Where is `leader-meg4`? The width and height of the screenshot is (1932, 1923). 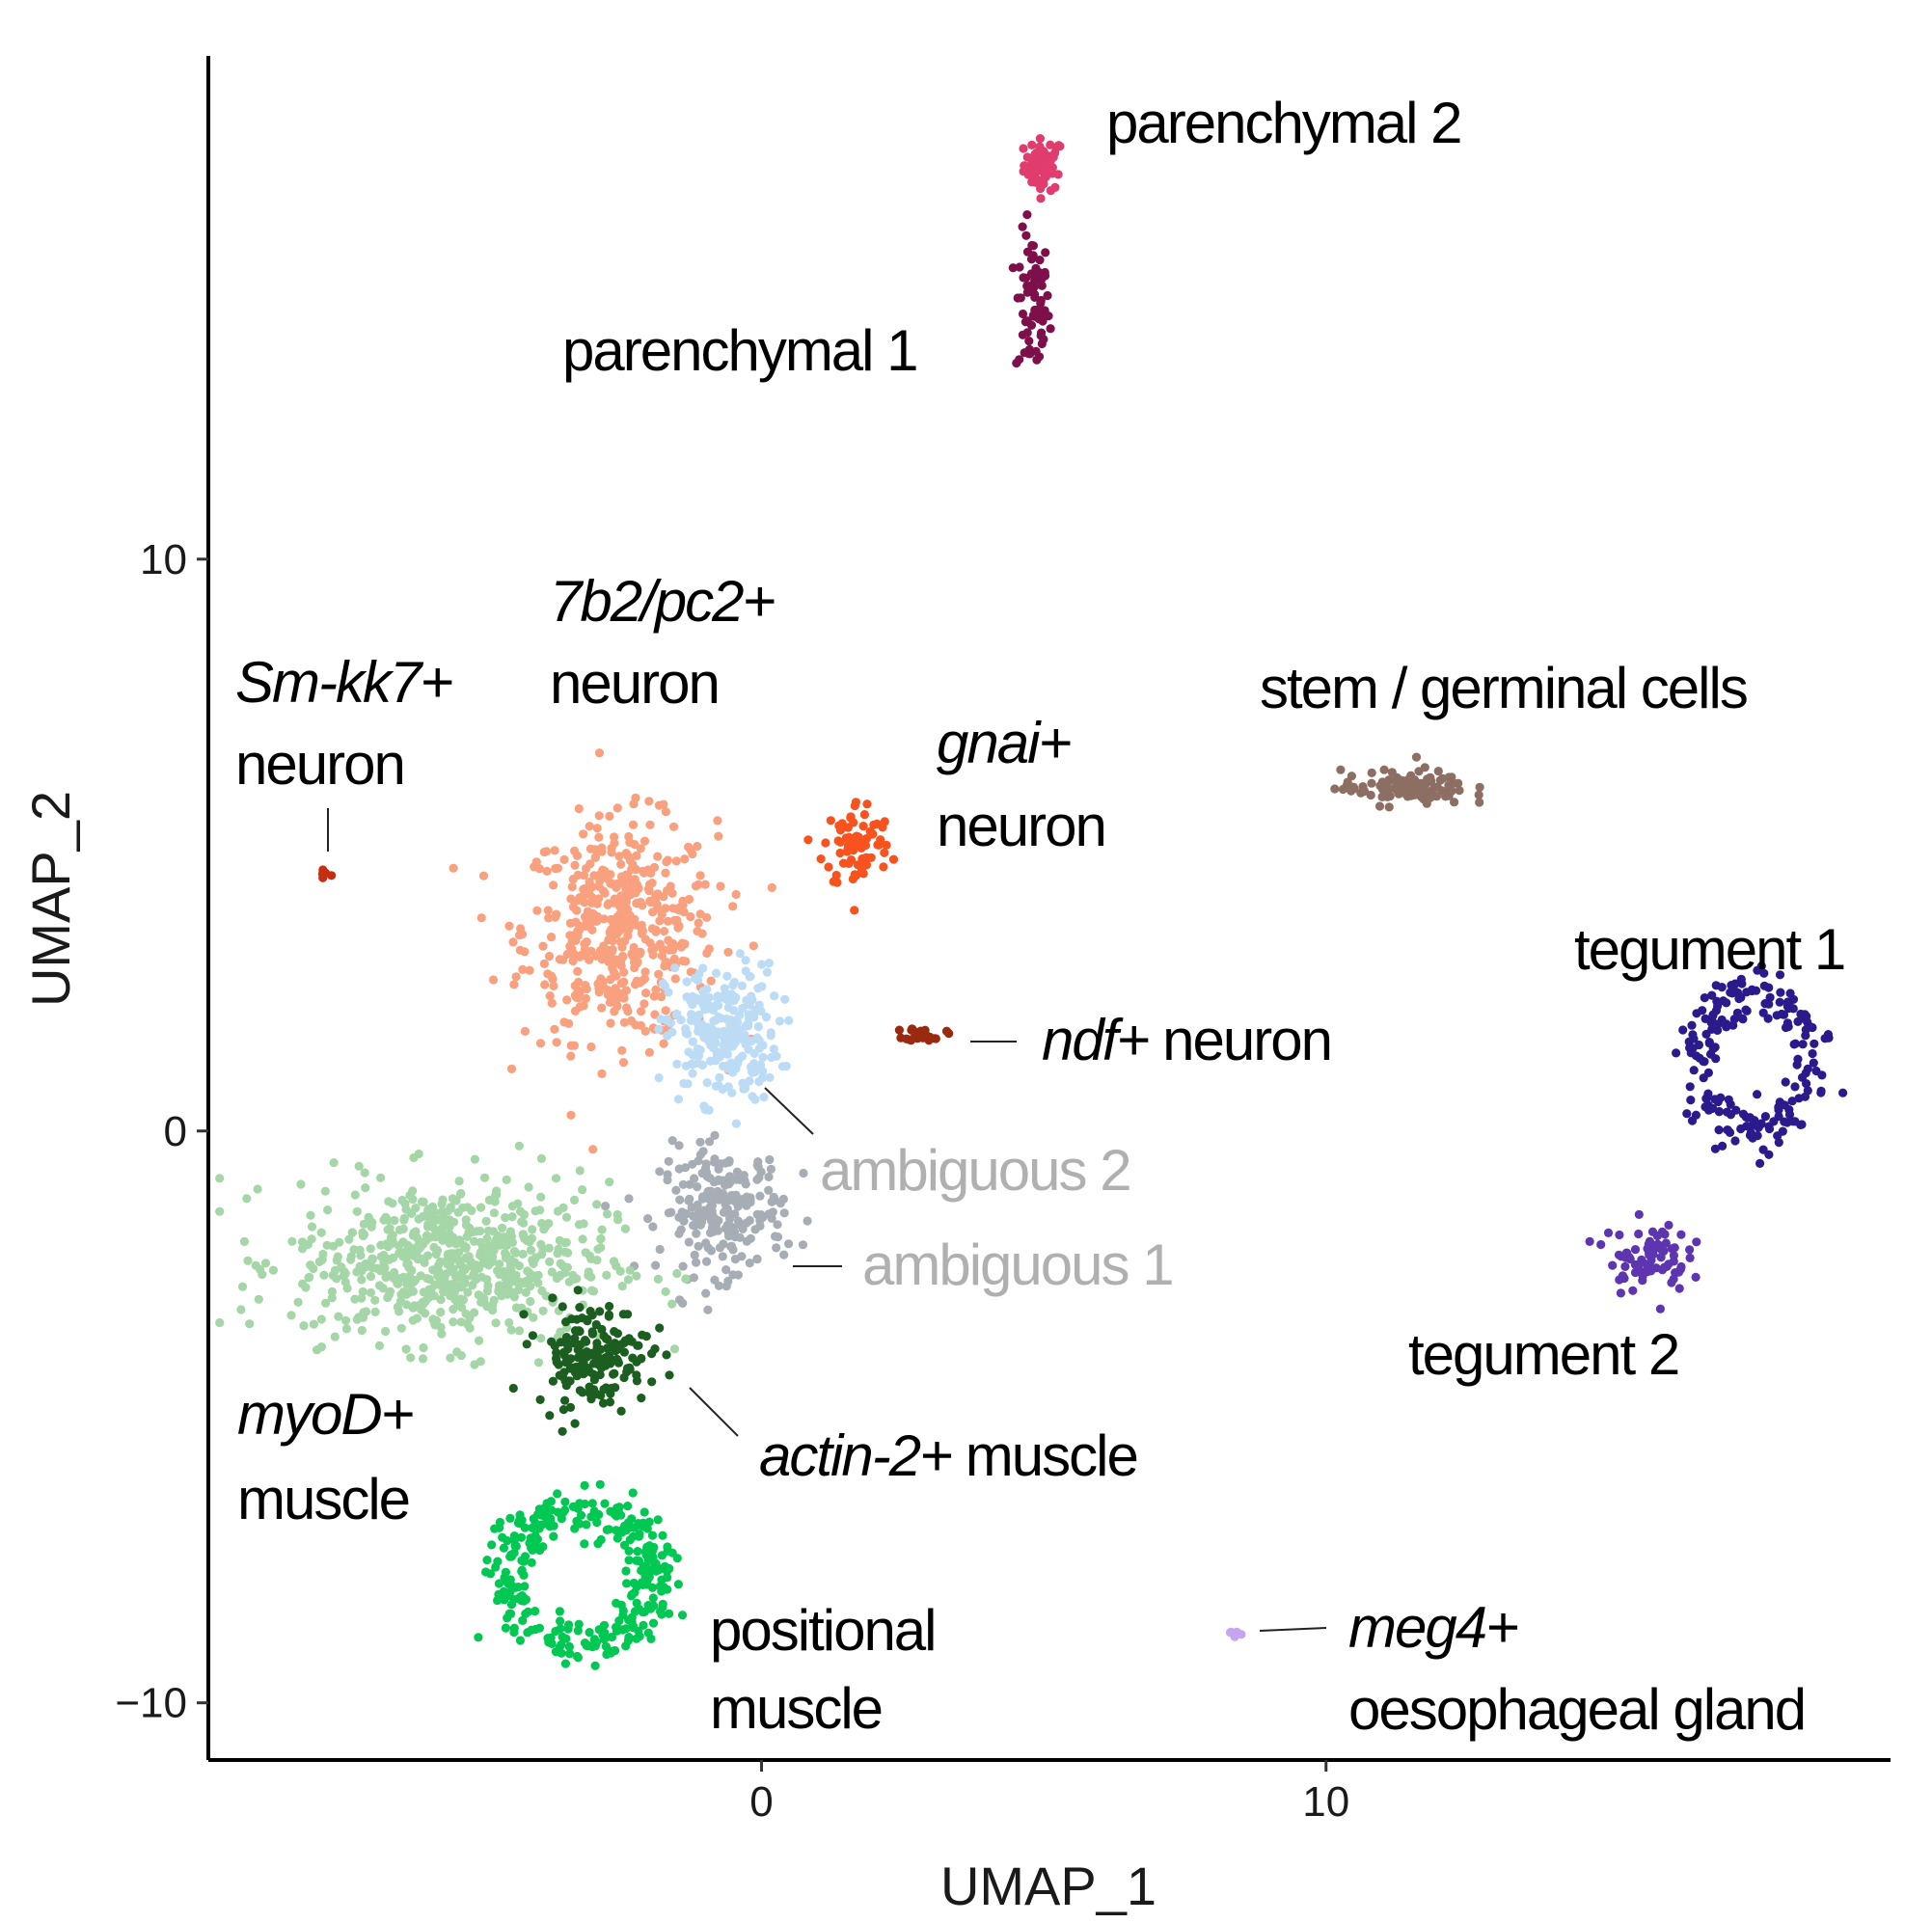 leader-meg4 is located at coordinates (1293, 1629).